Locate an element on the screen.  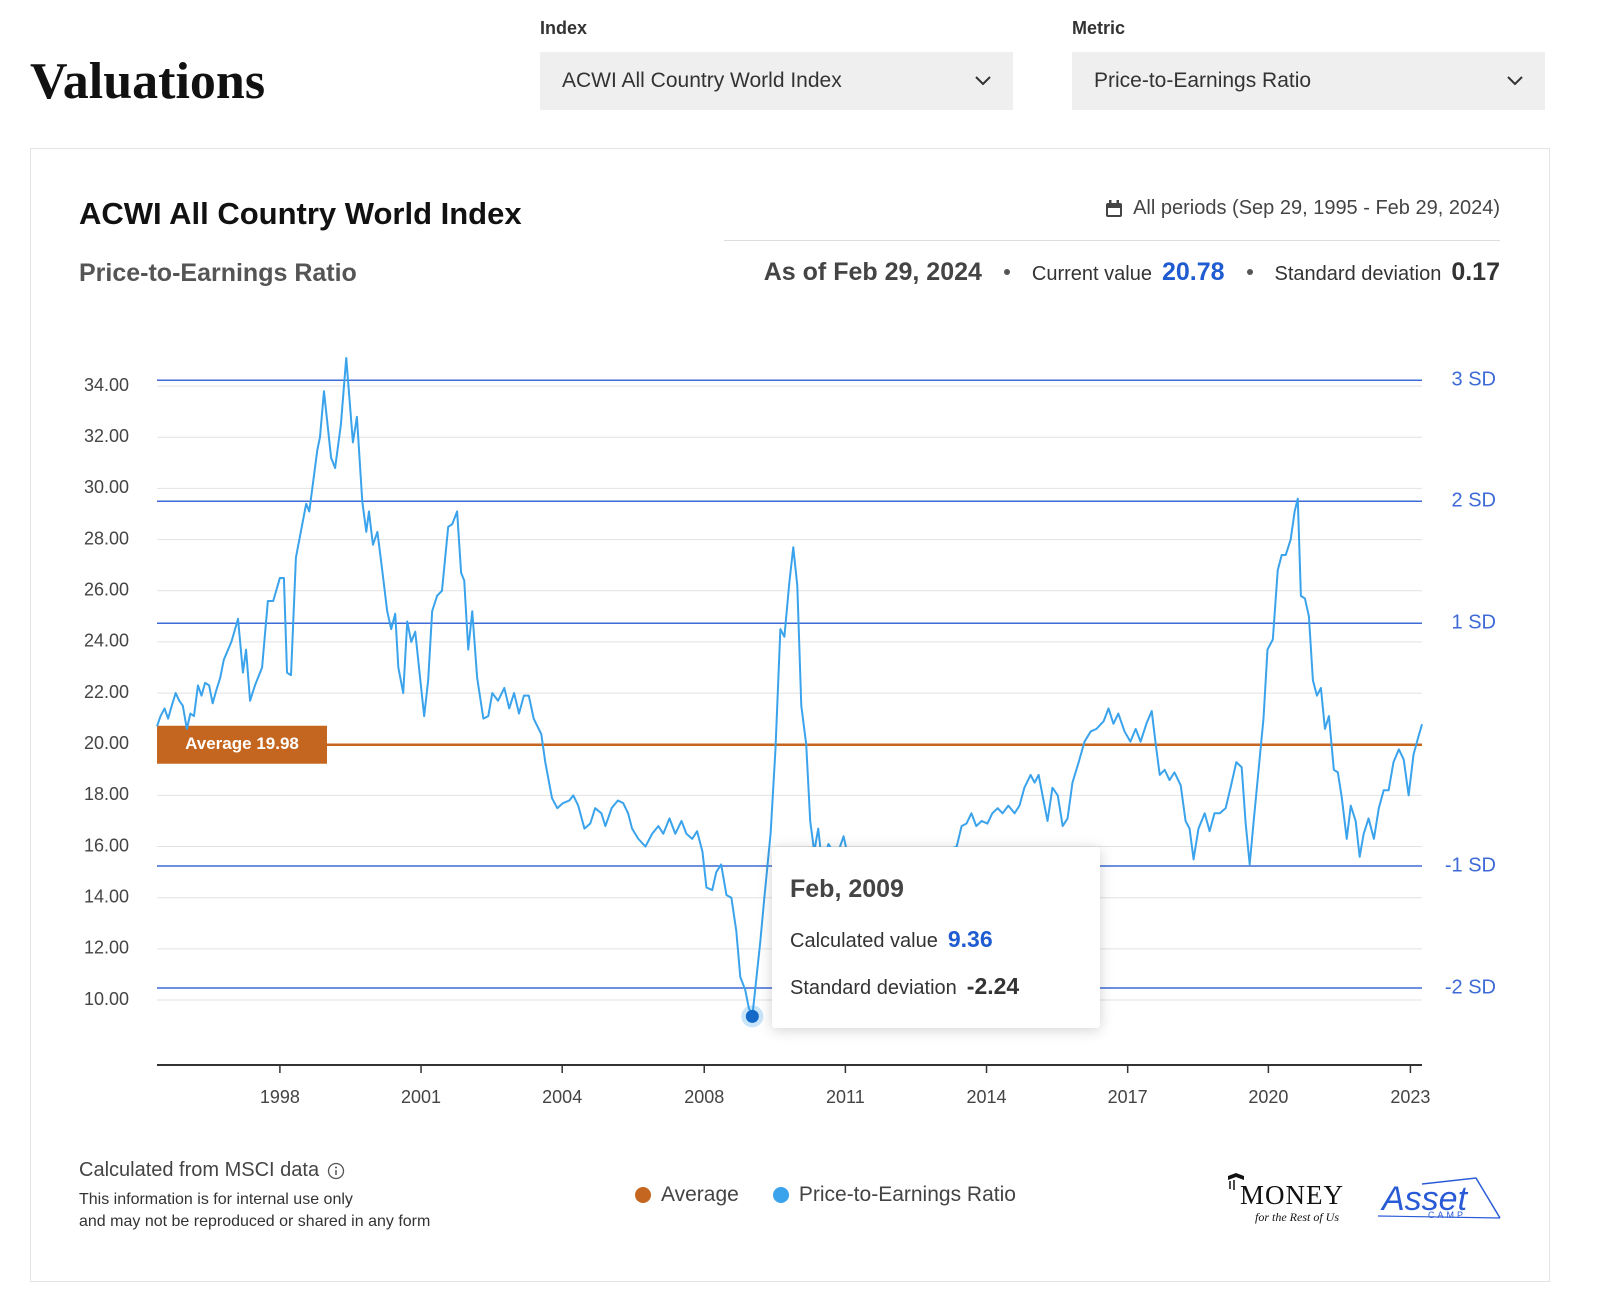
tooltip-title: Feb, 2009 is located at coordinates (847, 889).